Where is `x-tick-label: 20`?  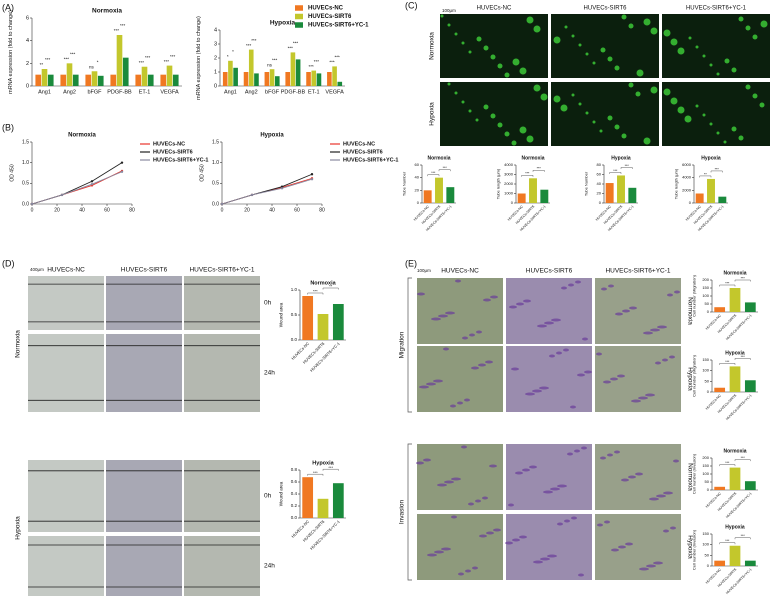 x-tick-label: 20 is located at coordinates (57, 210).